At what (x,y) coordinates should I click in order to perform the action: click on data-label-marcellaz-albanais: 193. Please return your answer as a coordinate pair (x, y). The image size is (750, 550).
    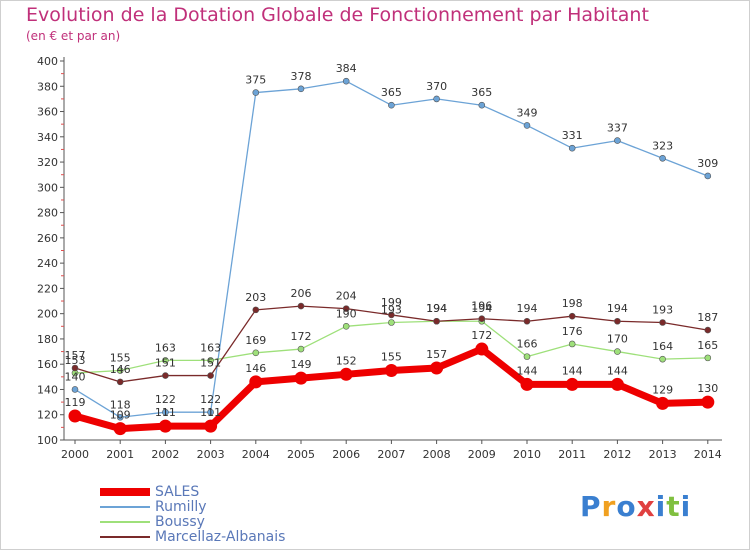
    Looking at the image, I should click on (662, 310).